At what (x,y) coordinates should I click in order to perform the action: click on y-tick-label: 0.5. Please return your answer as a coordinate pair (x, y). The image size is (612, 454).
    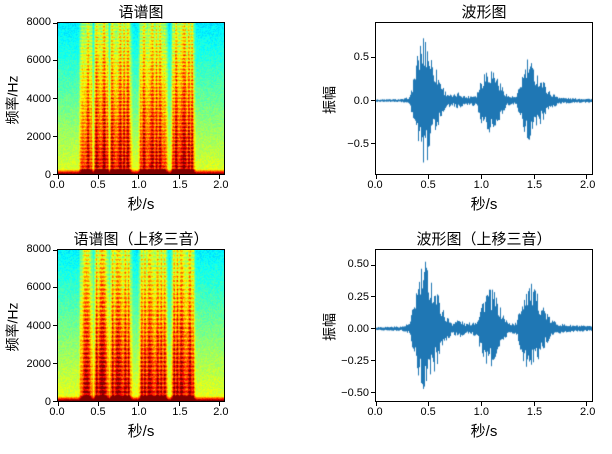
    Looking at the image, I should click on (361, 56).